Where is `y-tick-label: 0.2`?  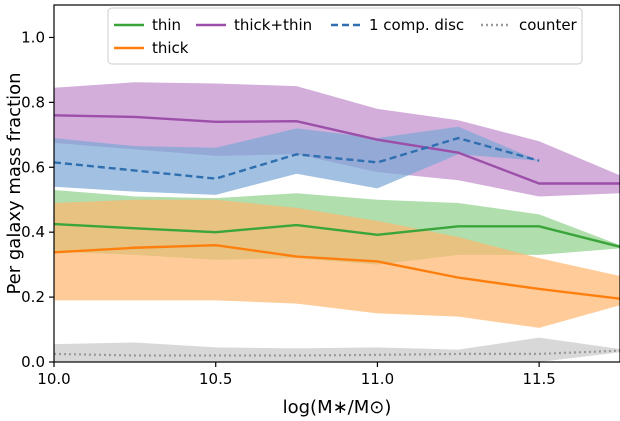 y-tick-label: 0.2 is located at coordinates (33, 297).